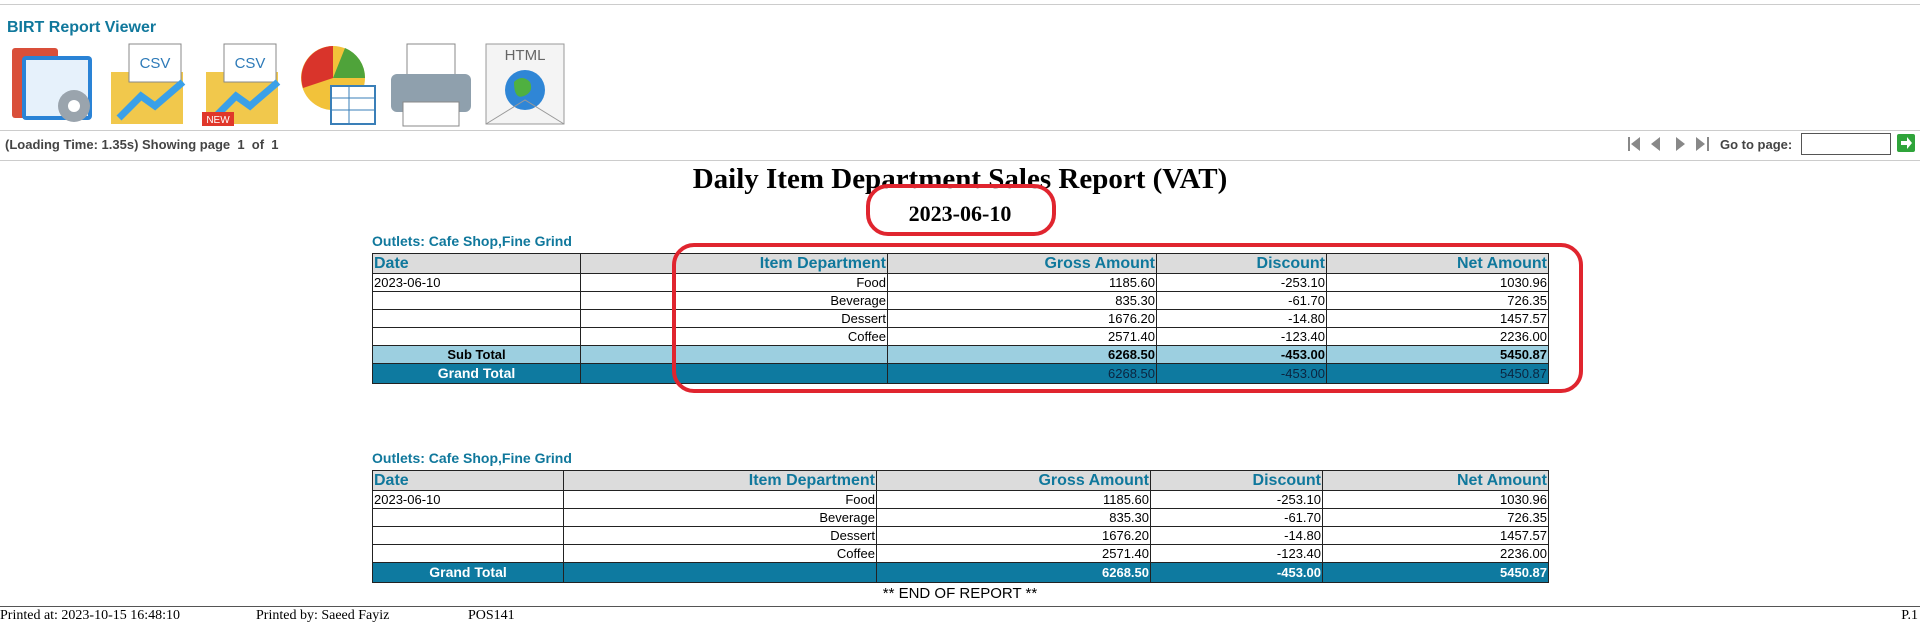  What do you see at coordinates (1668, 144) in the screenshot?
I see `page-navigation` at bounding box center [1668, 144].